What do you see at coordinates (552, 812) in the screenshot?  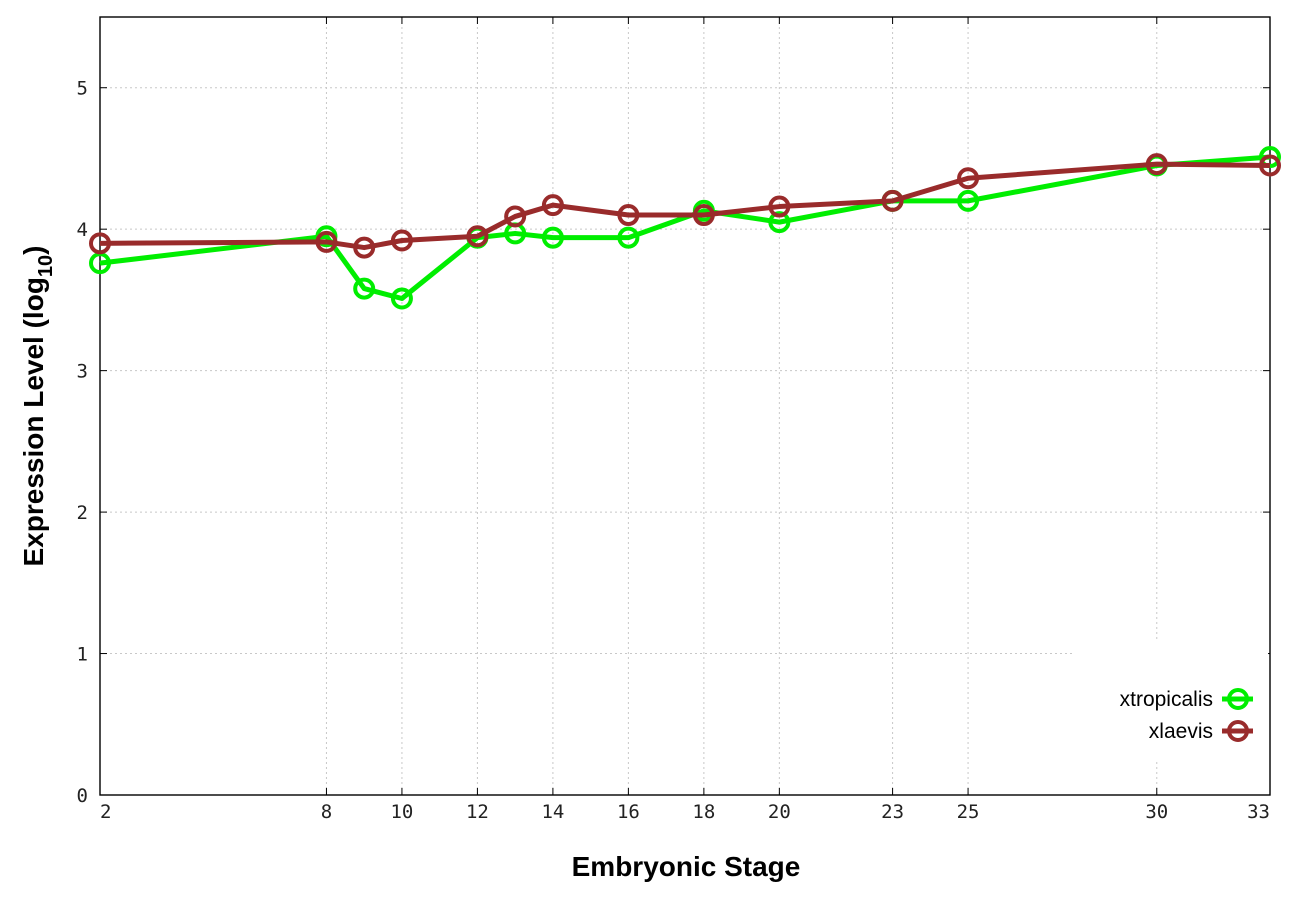 I see `x-tick-label: 14` at bounding box center [552, 812].